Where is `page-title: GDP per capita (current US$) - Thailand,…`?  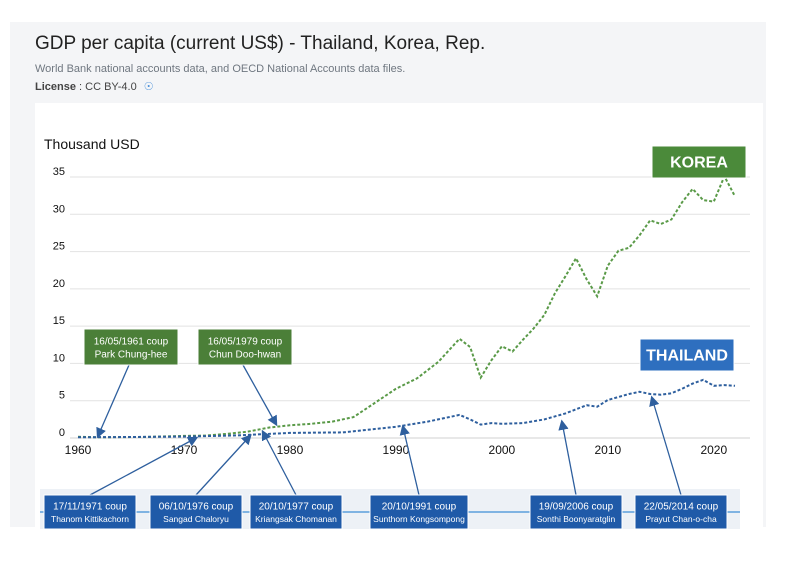 page-title: GDP per capita (current US$) - Thailand,… is located at coordinates (260, 43).